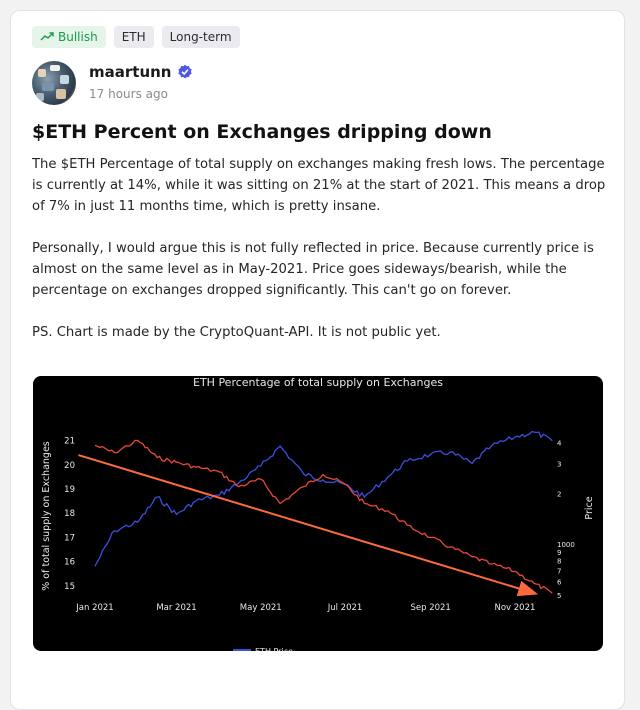 This screenshot has height=710, width=640. Describe the element at coordinates (559, 464) in the screenshot. I see `y2-tick-label: 3` at that location.